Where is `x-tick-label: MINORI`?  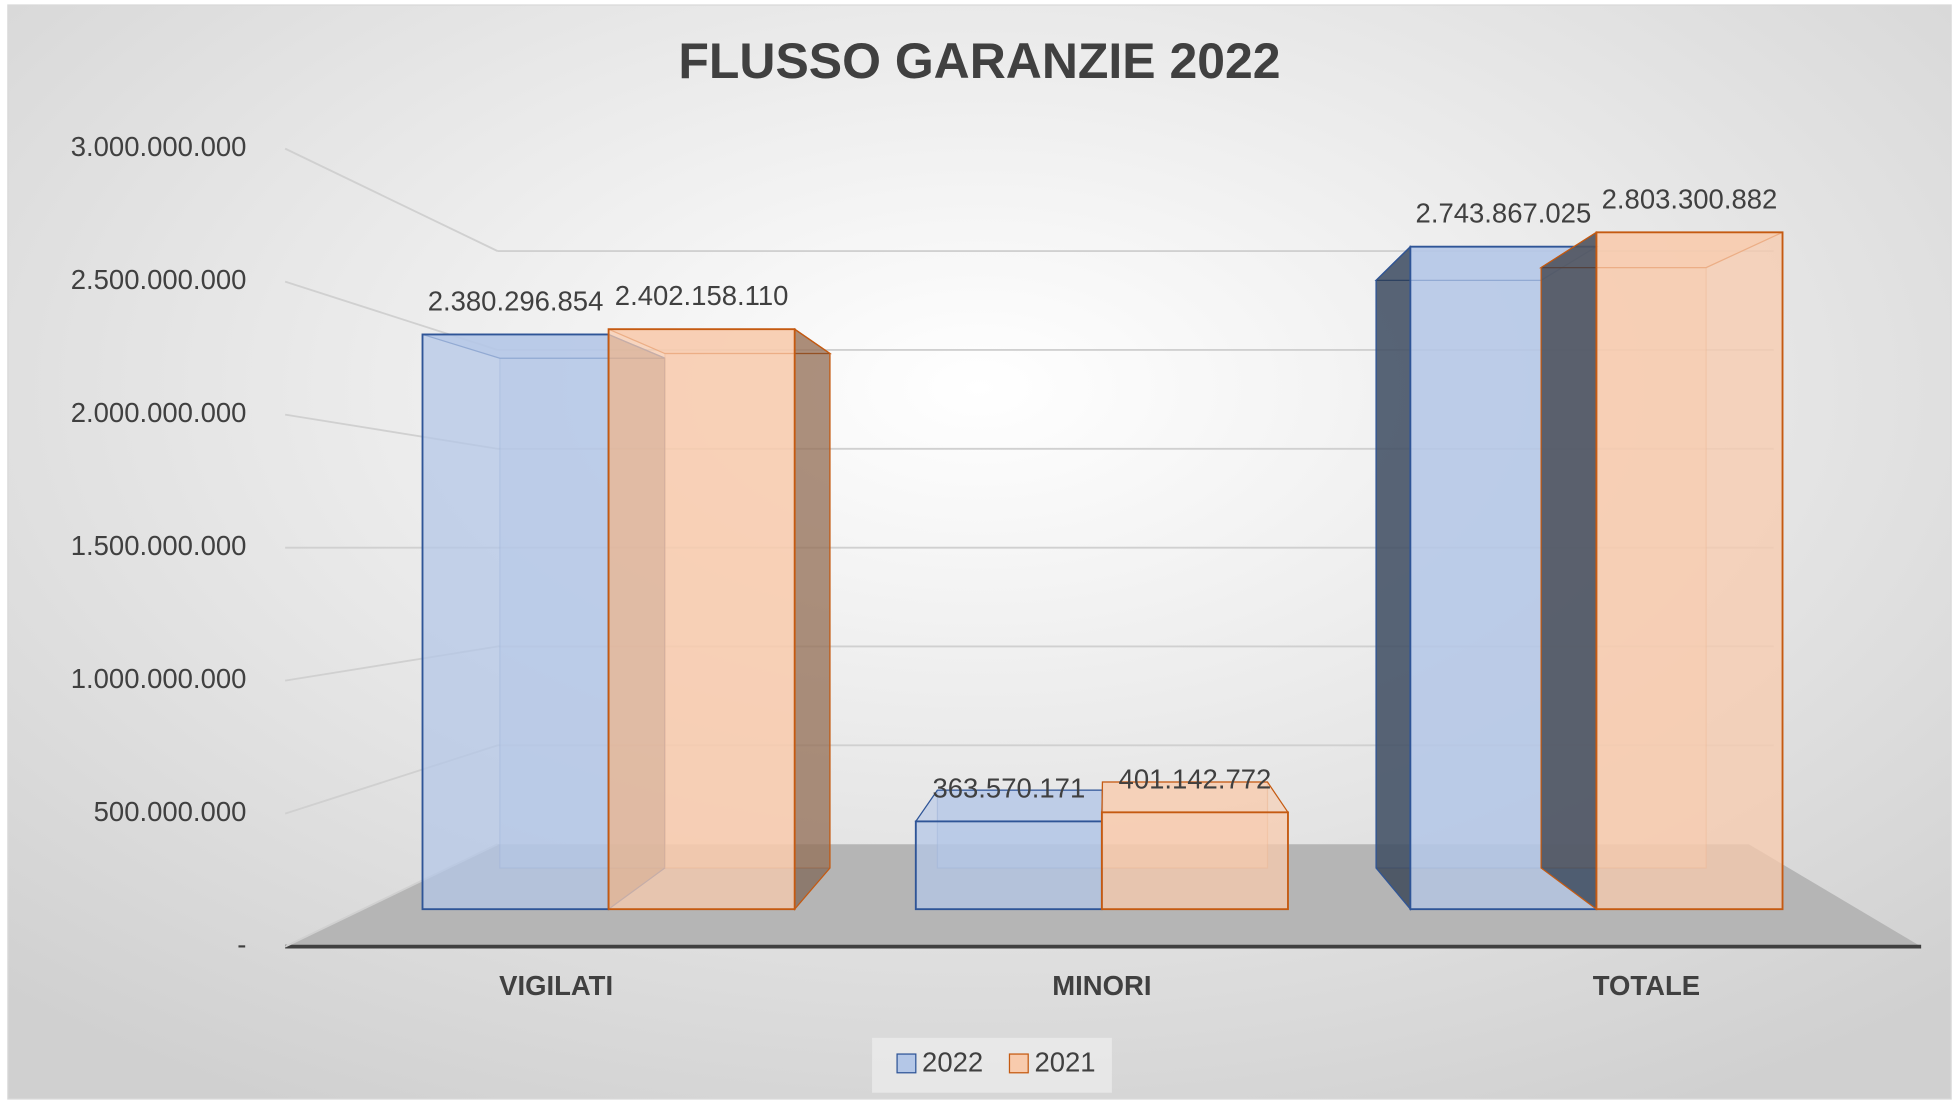 x-tick-label: MINORI is located at coordinates (1101, 985).